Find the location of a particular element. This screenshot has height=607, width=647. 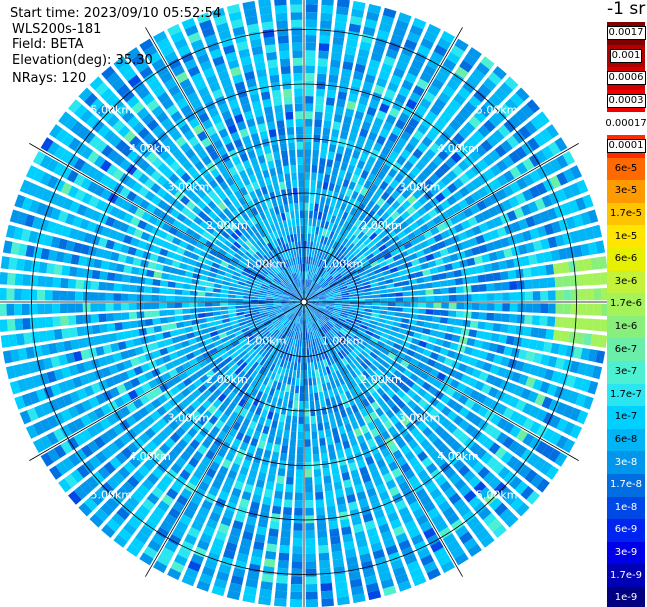

colorbar-tick-label: 6e-8 is located at coordinates (626, 440).